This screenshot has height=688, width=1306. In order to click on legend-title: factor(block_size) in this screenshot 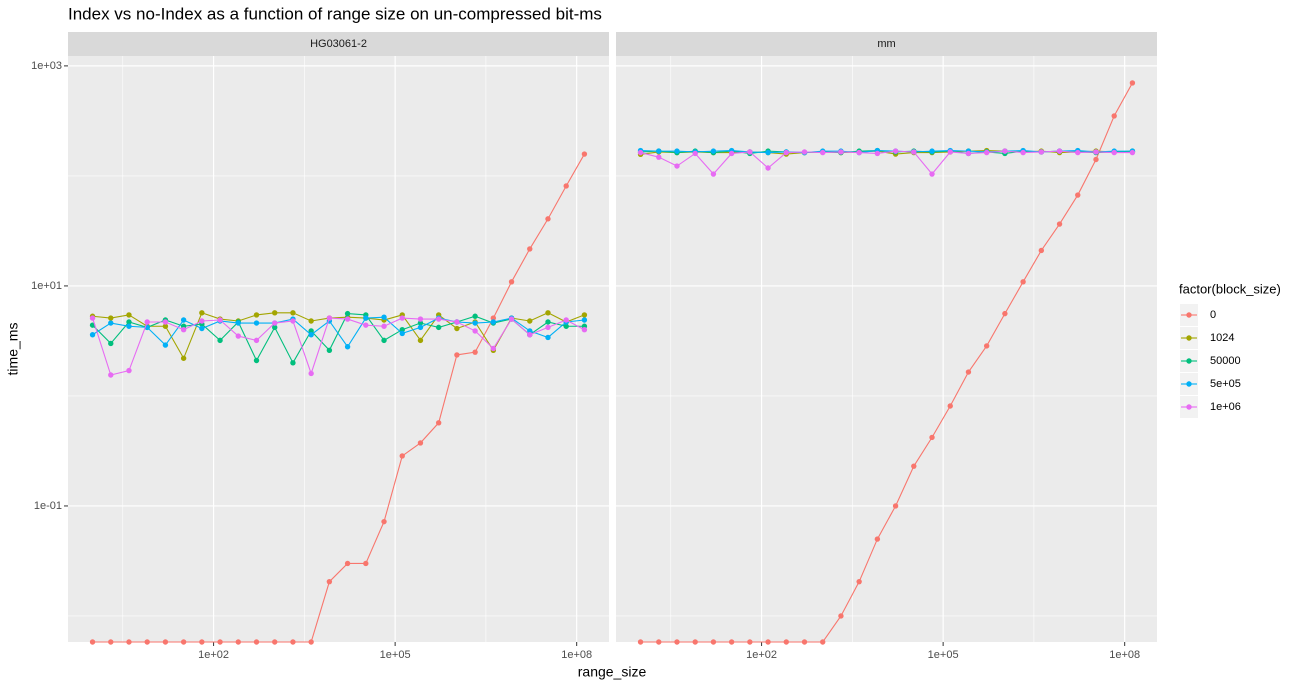, I will do `click(1230, 288)`.